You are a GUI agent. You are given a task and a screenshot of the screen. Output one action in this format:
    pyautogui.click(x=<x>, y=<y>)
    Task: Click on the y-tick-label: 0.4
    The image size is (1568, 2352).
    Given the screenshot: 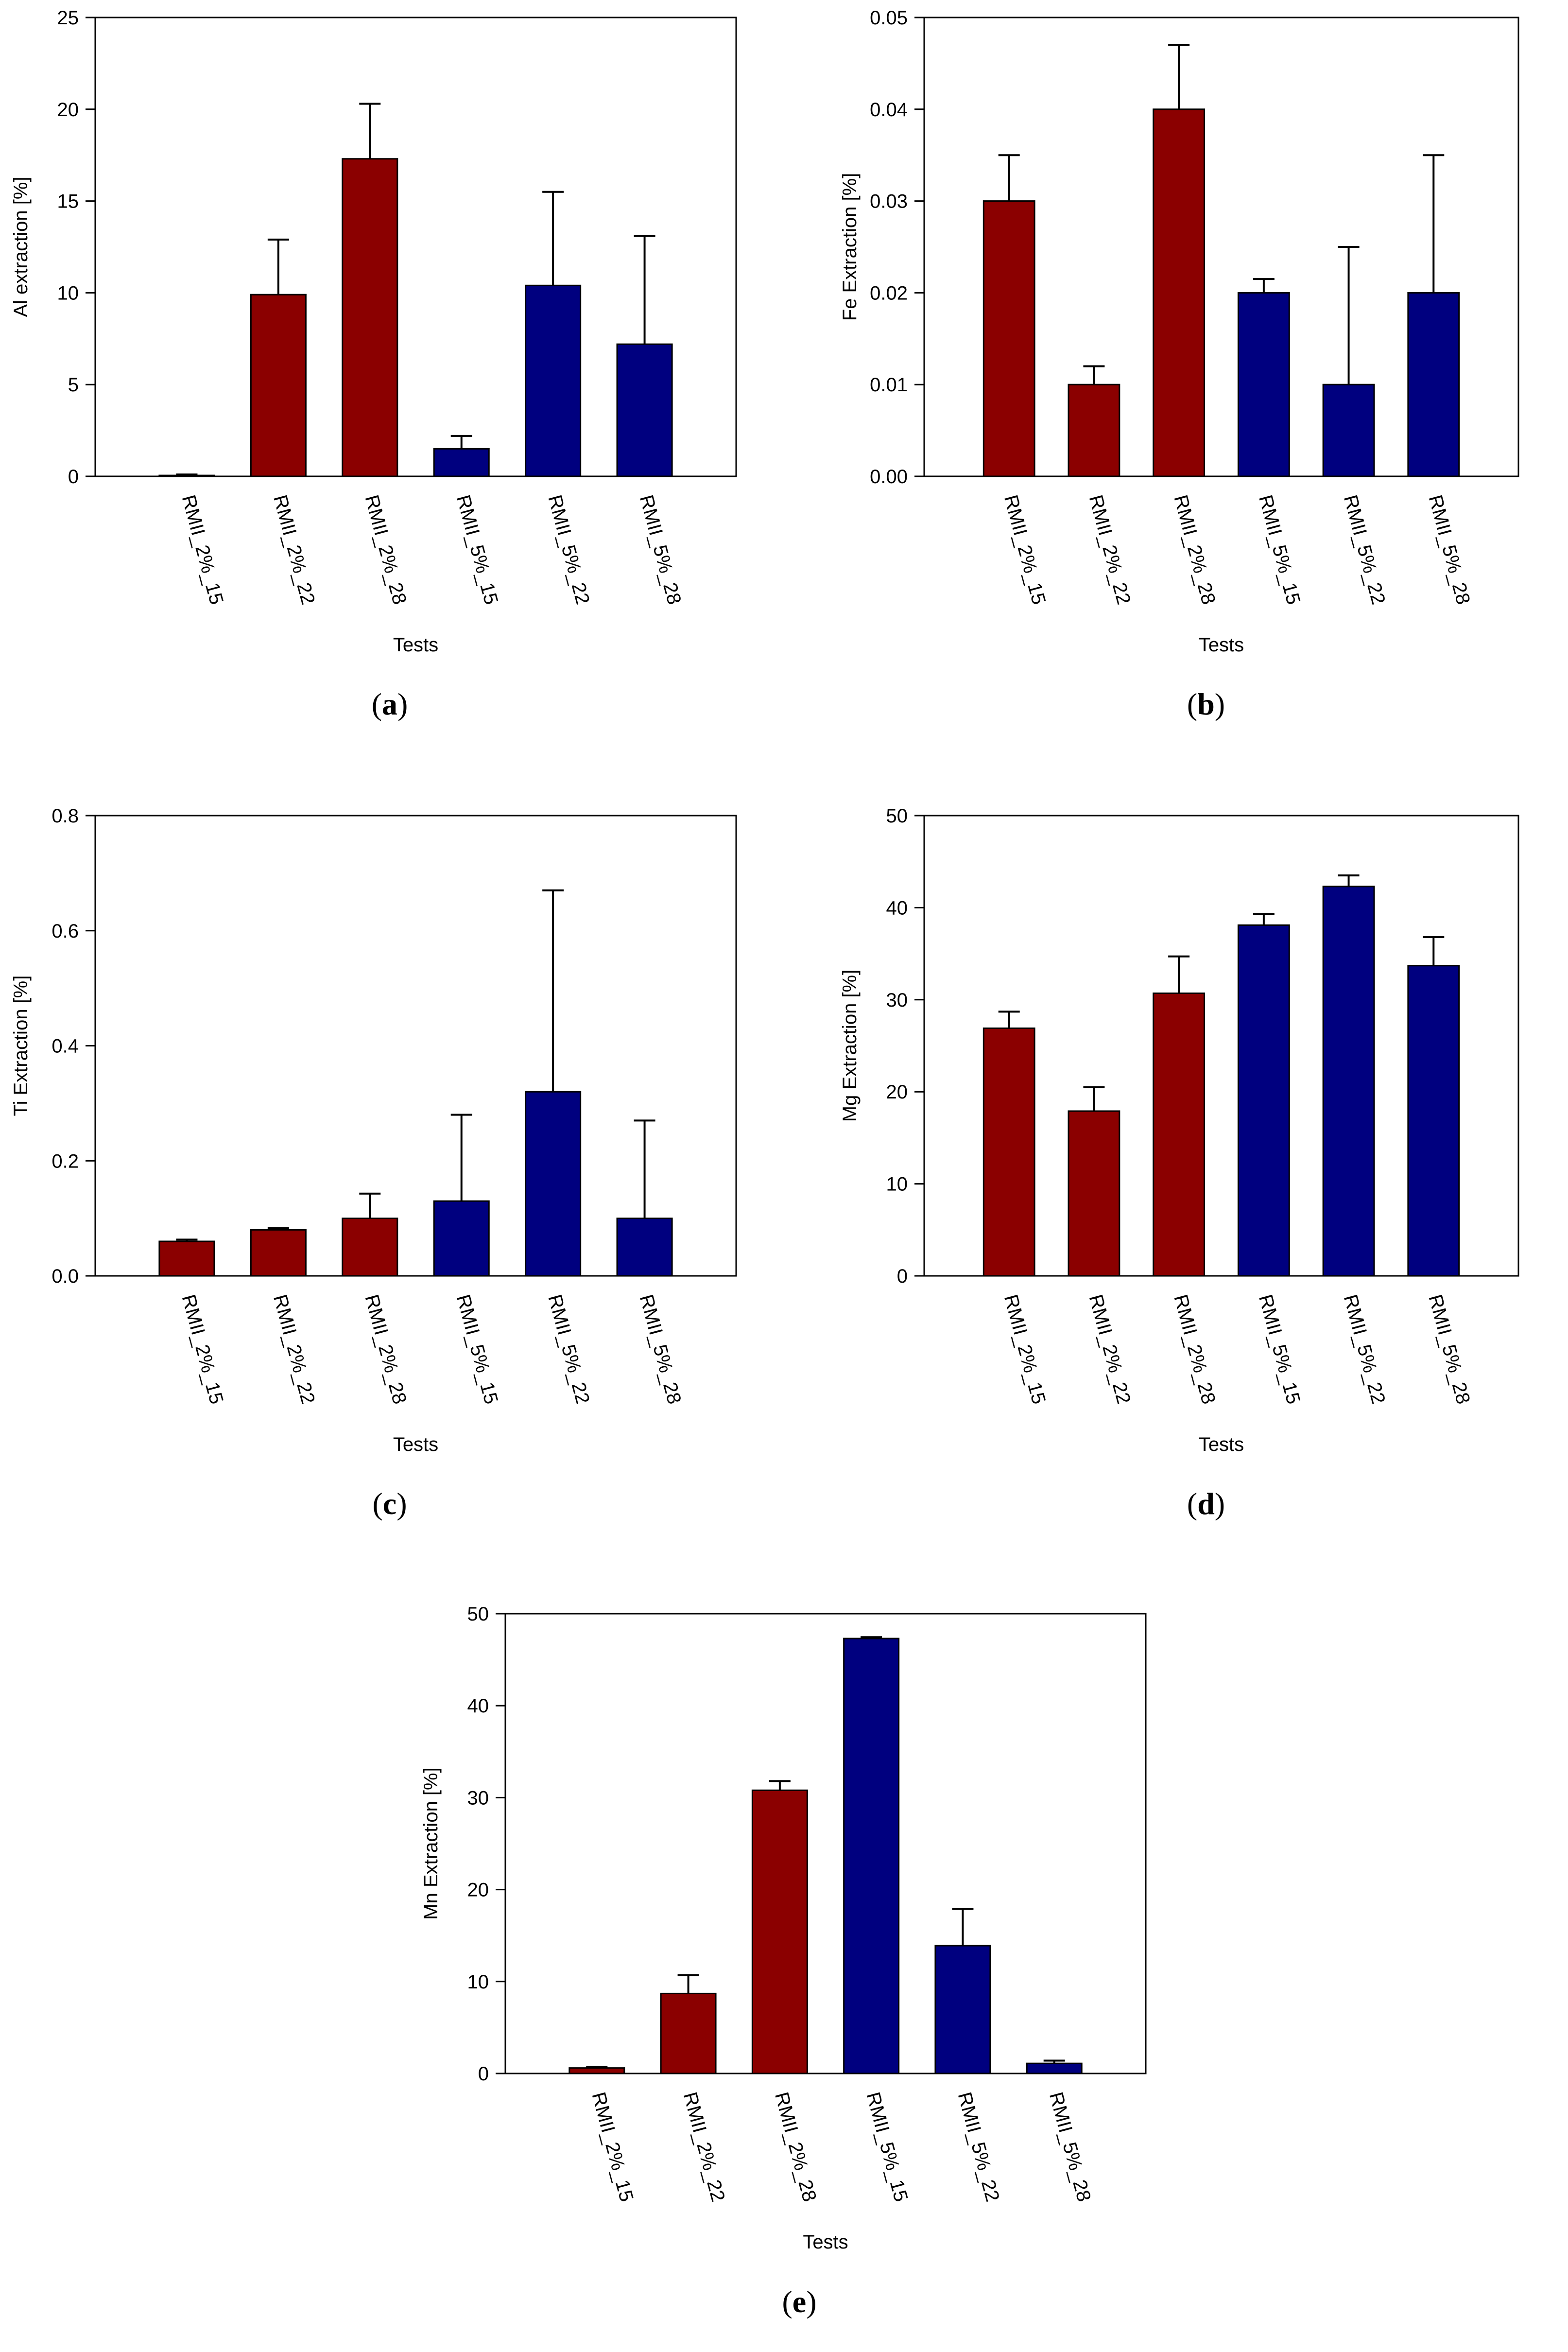 What is the action you would take?
    pyautogui.click(x=65, y=1046)
    